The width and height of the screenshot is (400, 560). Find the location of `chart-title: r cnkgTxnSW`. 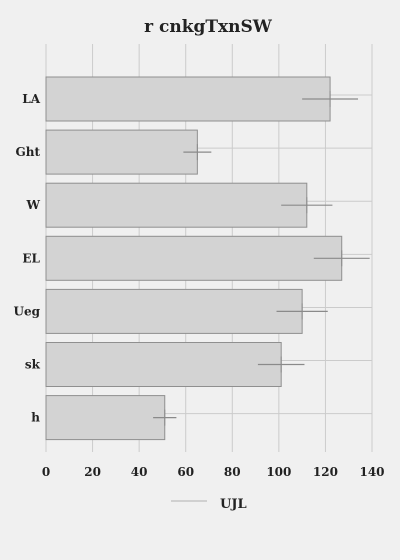

chart-title: r cnkgTxnSW is located at coordinates (208, 27).